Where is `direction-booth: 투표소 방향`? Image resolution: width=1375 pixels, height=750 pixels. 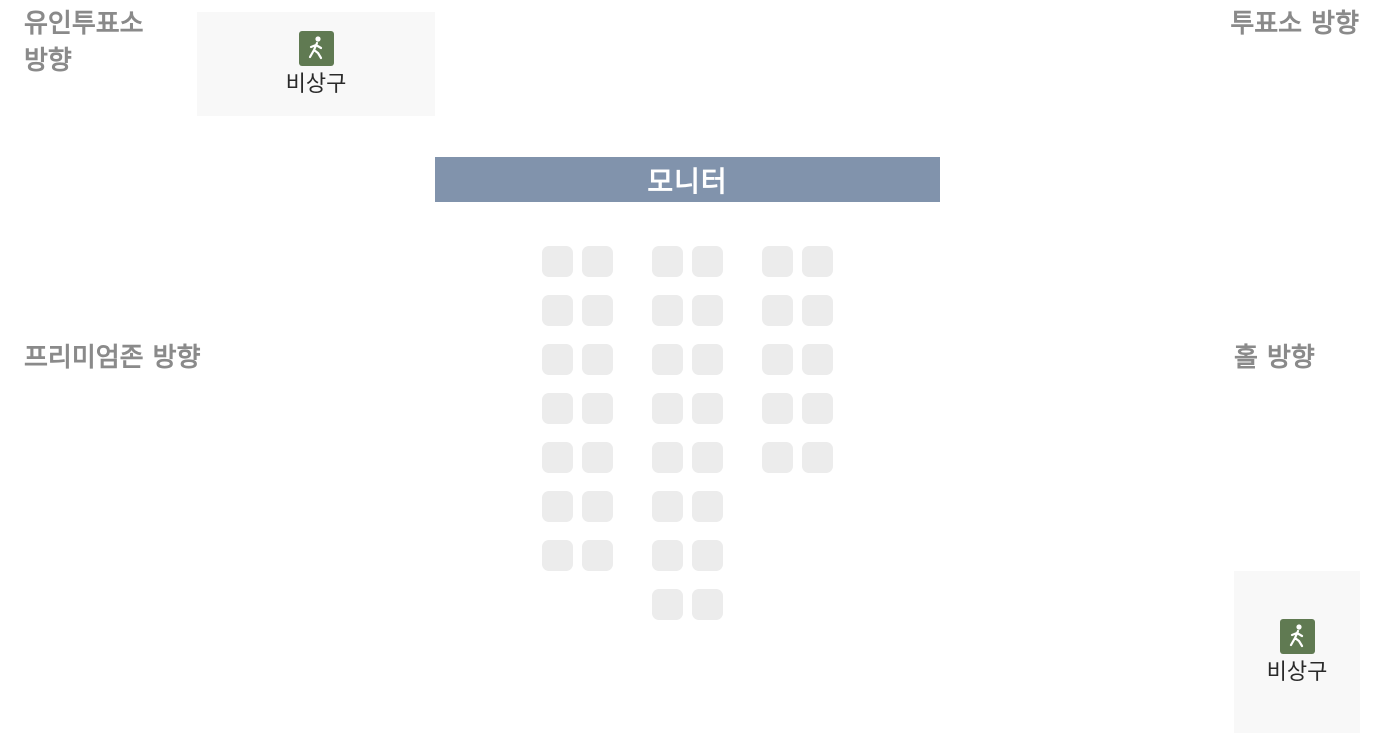
direction-booth: 투표소 방향 is located at coordinates (1294, 24).